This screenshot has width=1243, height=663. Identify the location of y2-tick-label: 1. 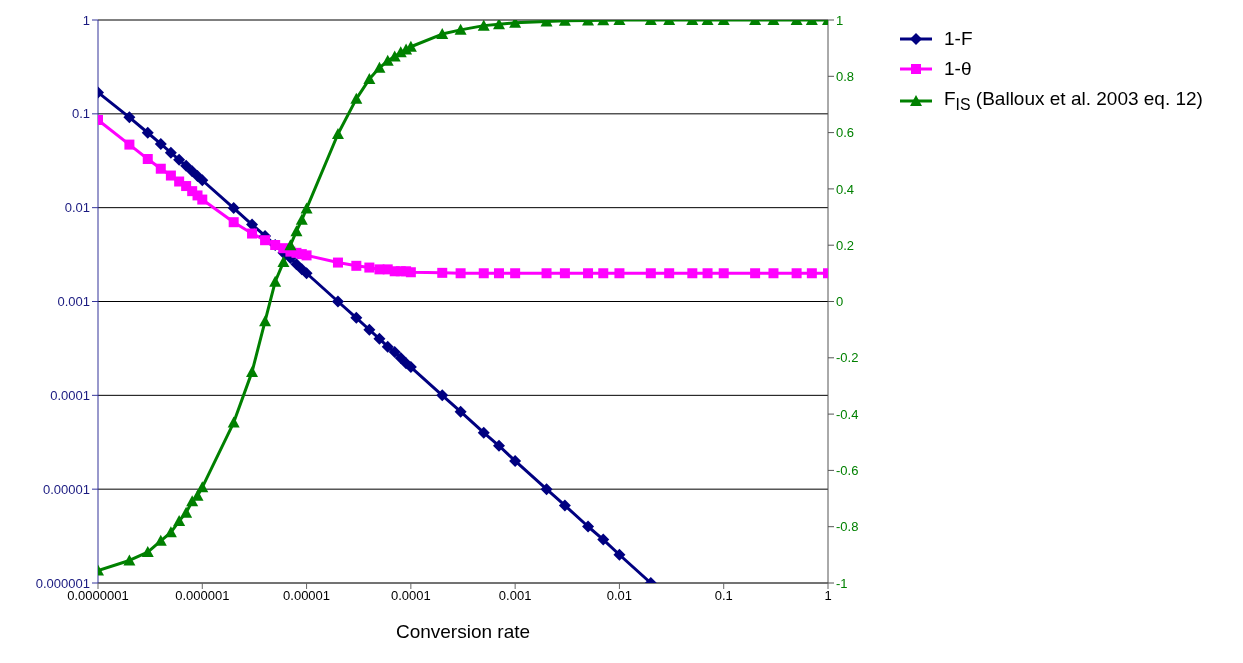
(840, 20).